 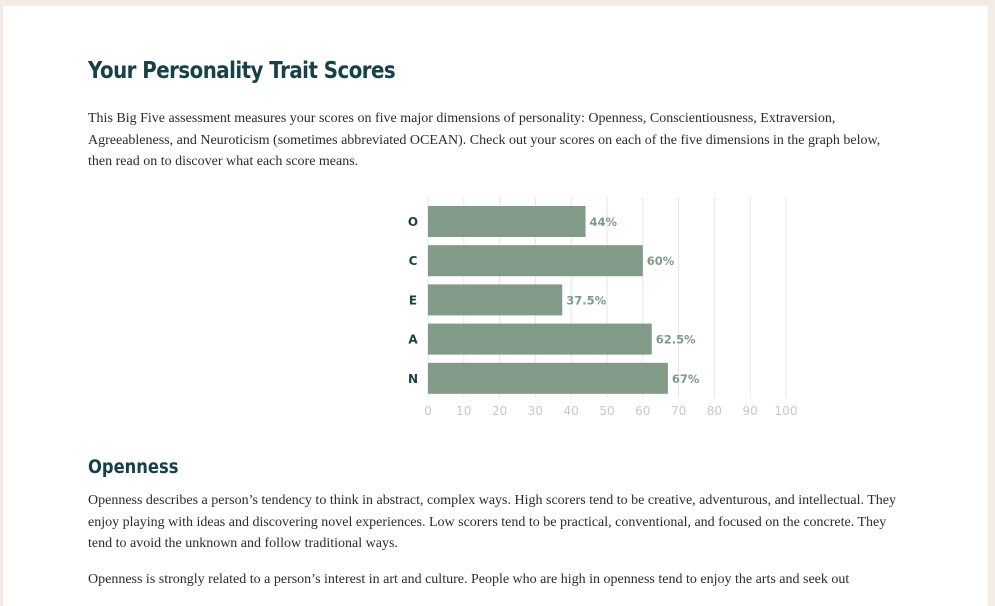 I want to click on openness-heading: Openness, so click(x=133, y=467).